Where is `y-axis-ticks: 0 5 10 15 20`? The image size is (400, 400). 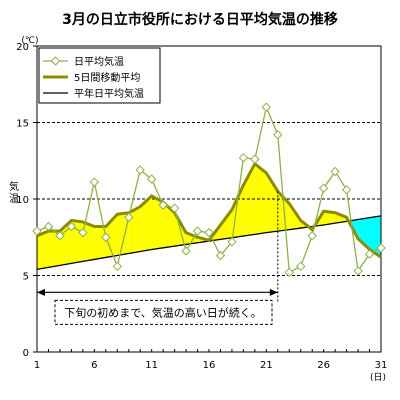
y-axis-ticks: 0 5 10 15 20 is located at coordinates (26, 200).